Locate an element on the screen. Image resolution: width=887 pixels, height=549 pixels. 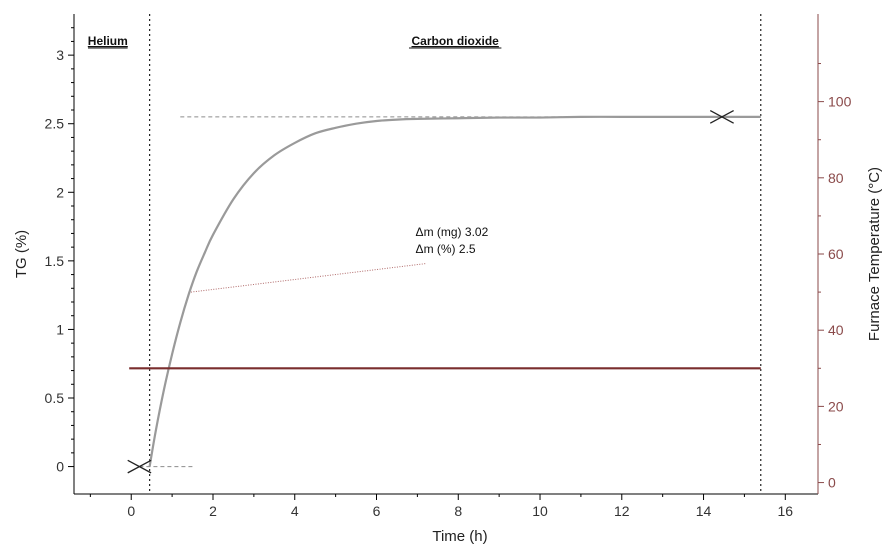
annotation-line-0: Δm (mg) 3.02 is located at coordinates (452, 232).